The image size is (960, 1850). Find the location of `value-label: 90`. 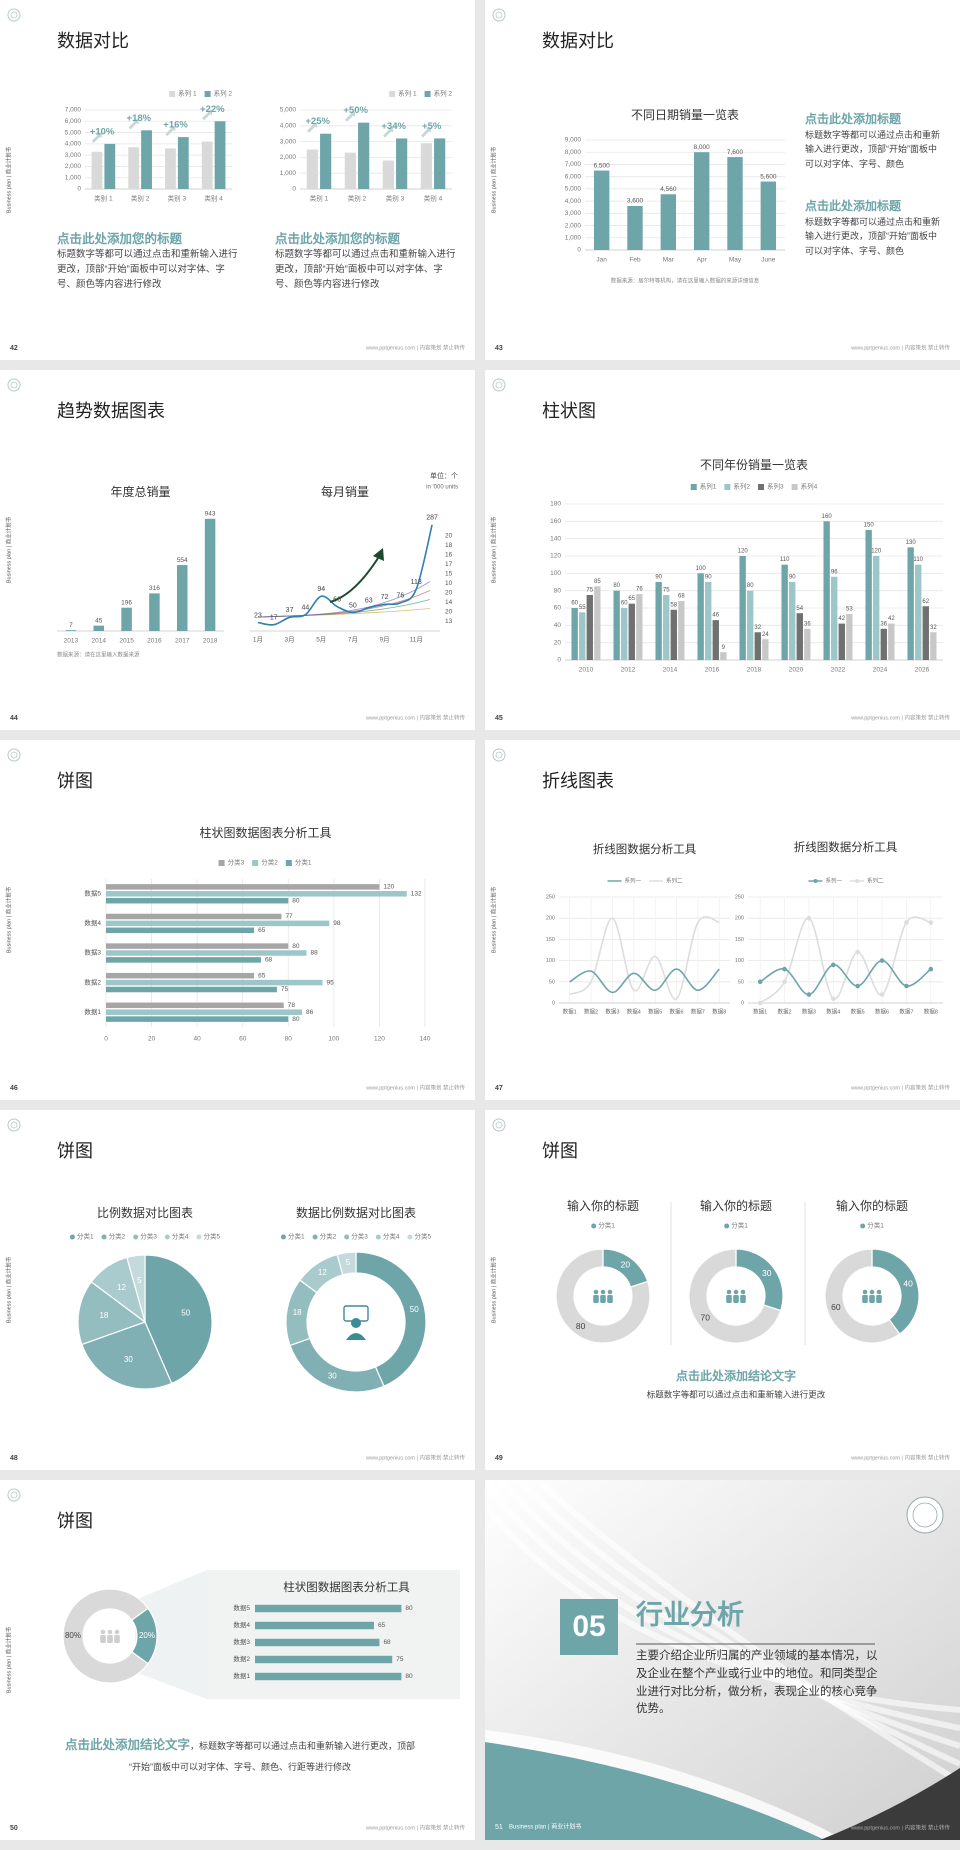

value-label: 90 is located at coordinates (708, 578).